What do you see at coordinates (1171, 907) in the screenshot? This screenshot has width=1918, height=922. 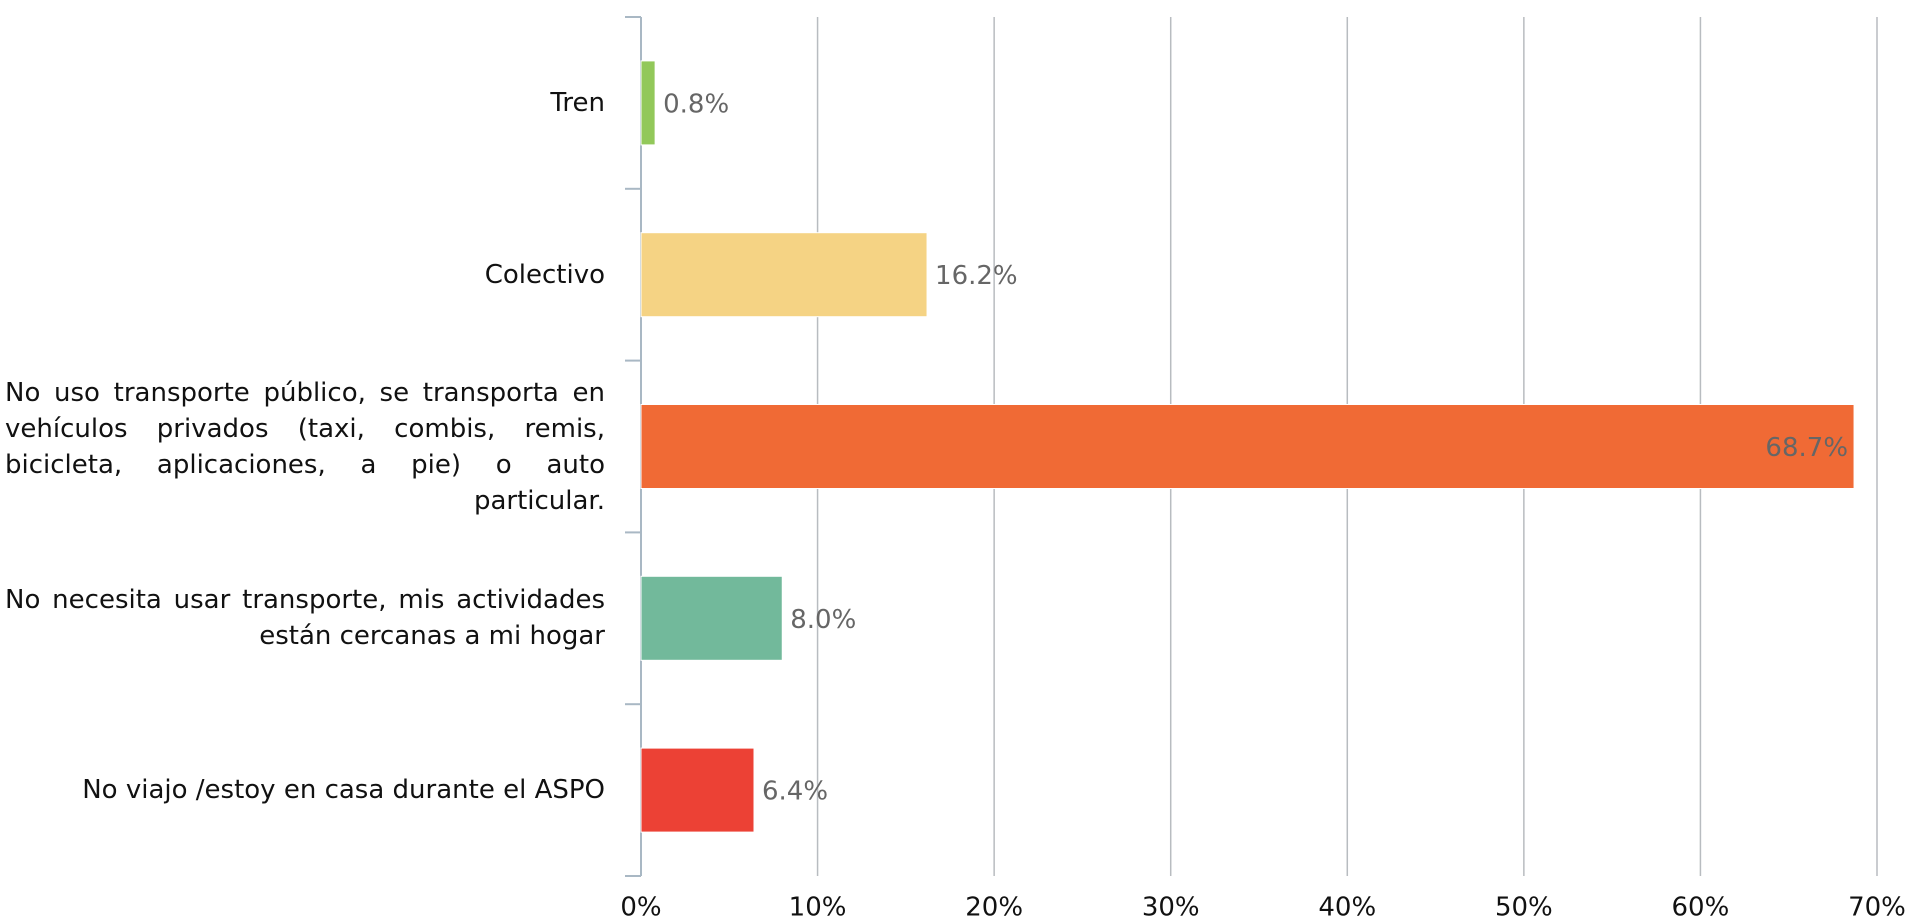 I see `x-tick-label: 30%` at bounding box center [1171, 907].